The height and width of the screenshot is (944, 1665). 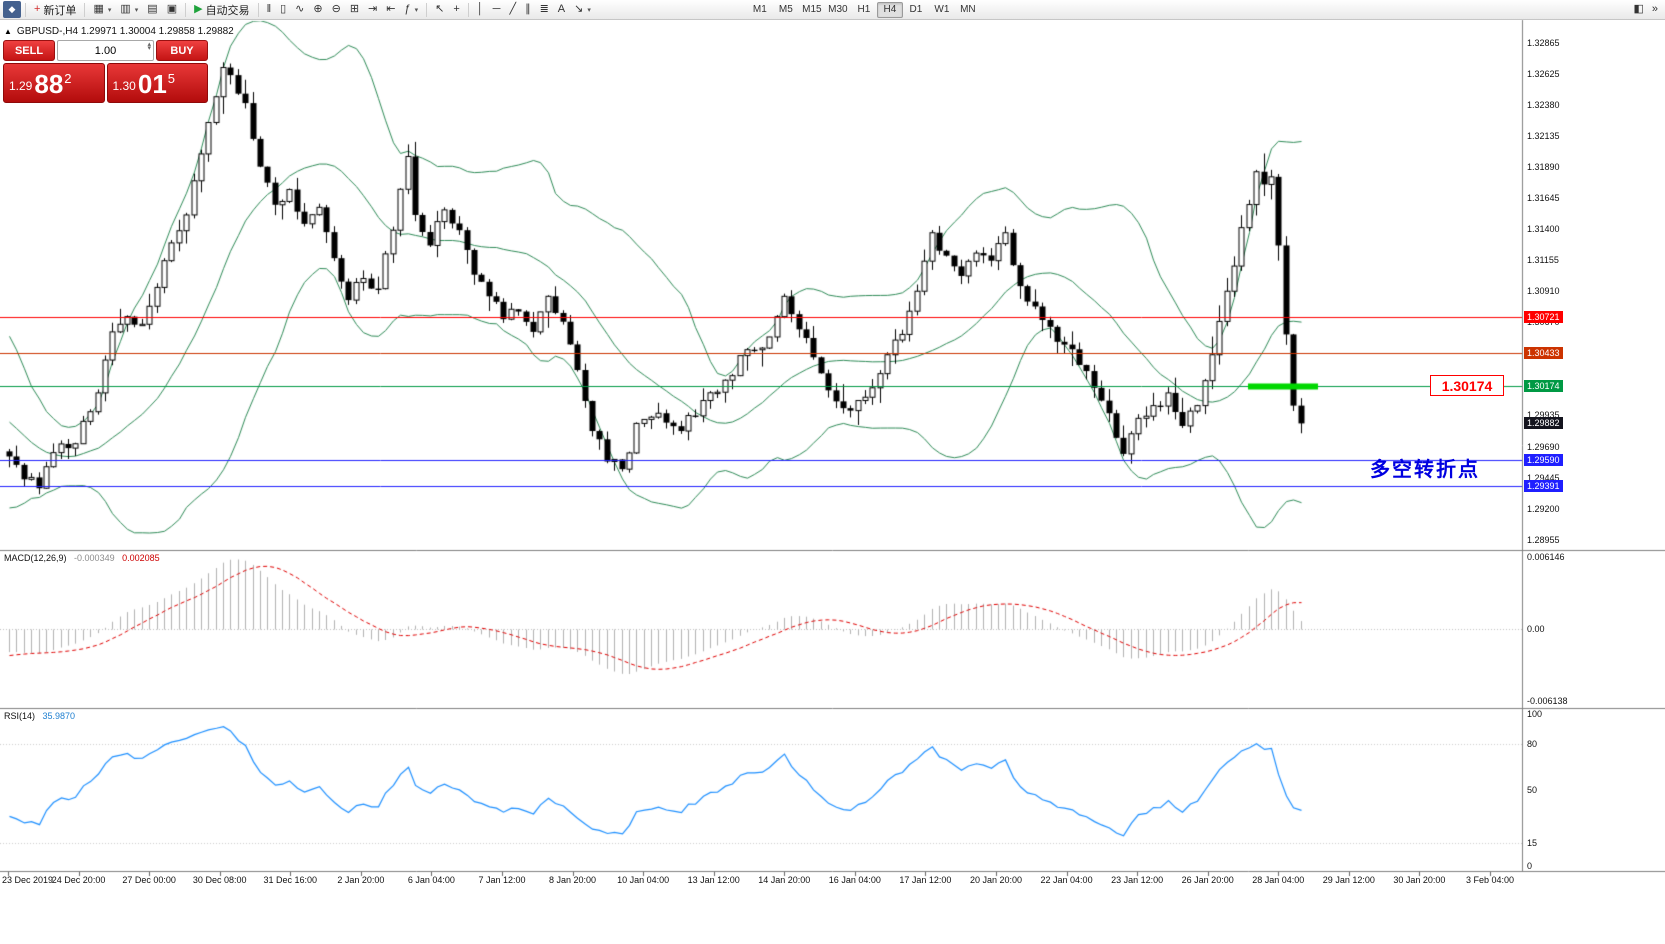 I want to click on time-axis-label: 26 Jan 20:00, so click(x=1207, y=880).